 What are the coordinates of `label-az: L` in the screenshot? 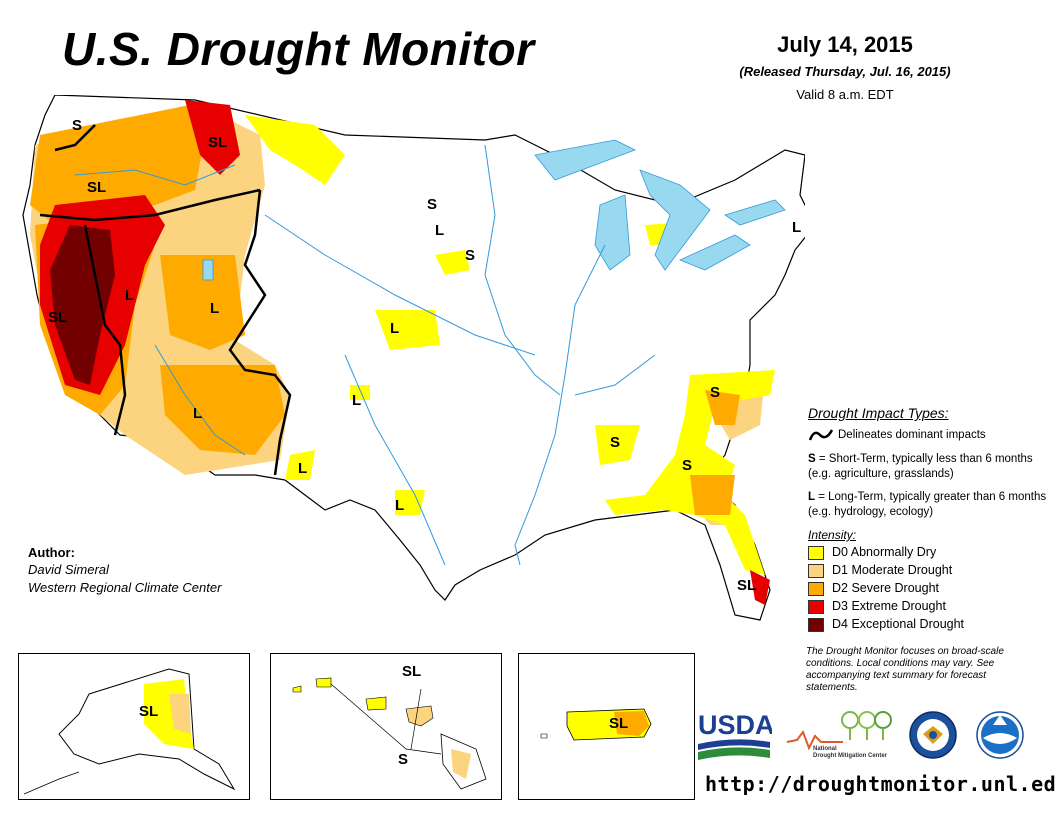 It's located at (197, 413).